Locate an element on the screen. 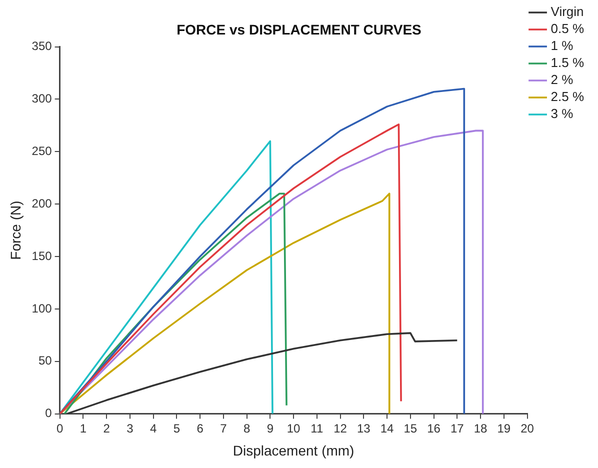  x-tick-label: 13 is located at coordinates (363, 428).